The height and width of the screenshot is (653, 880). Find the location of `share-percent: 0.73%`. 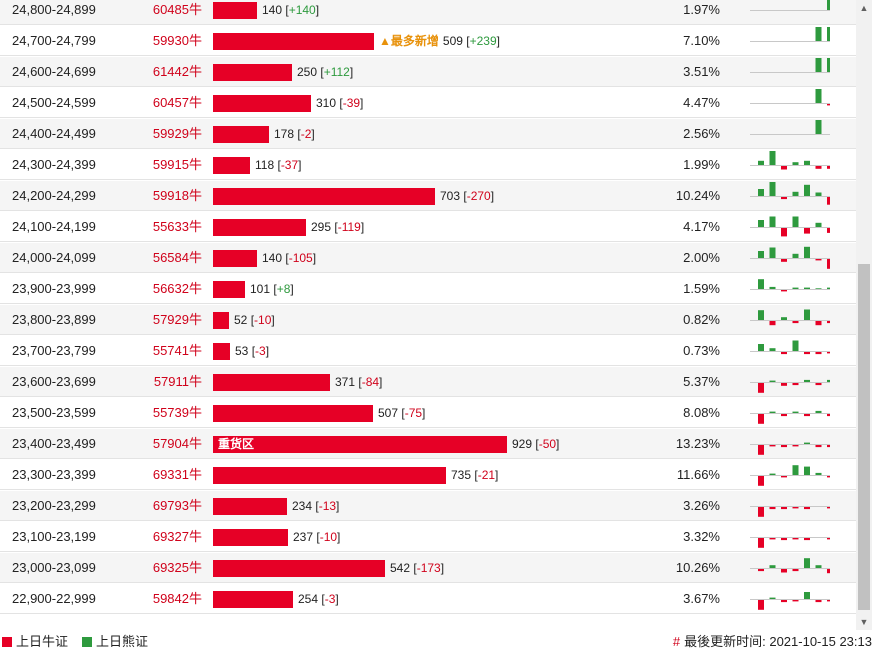

share-percent: 0.73% is located at coordinates (701, 350).